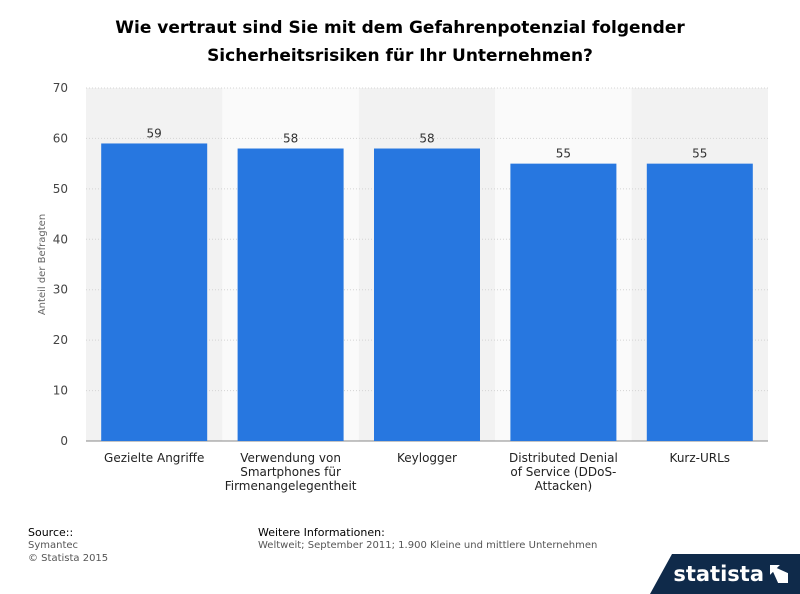 The width and height of the screenshot is (800, 594). What do you see at coordinates (291, 486) in the screenshot?
I see `x-tick-label-line: Firmenangelegentheit` at bounding box center [291, 486].